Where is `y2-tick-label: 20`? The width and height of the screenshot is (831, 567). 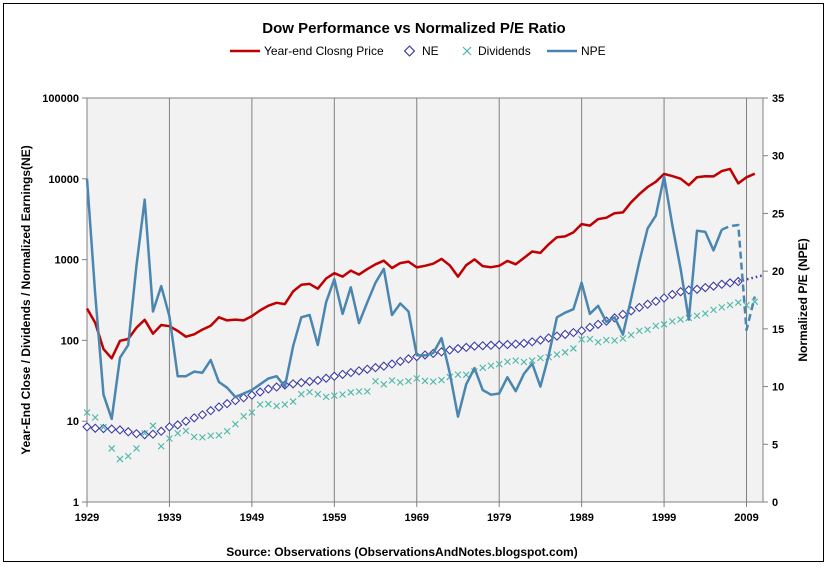 y2-tick-label: 20 is located at coordinates (778, 272).